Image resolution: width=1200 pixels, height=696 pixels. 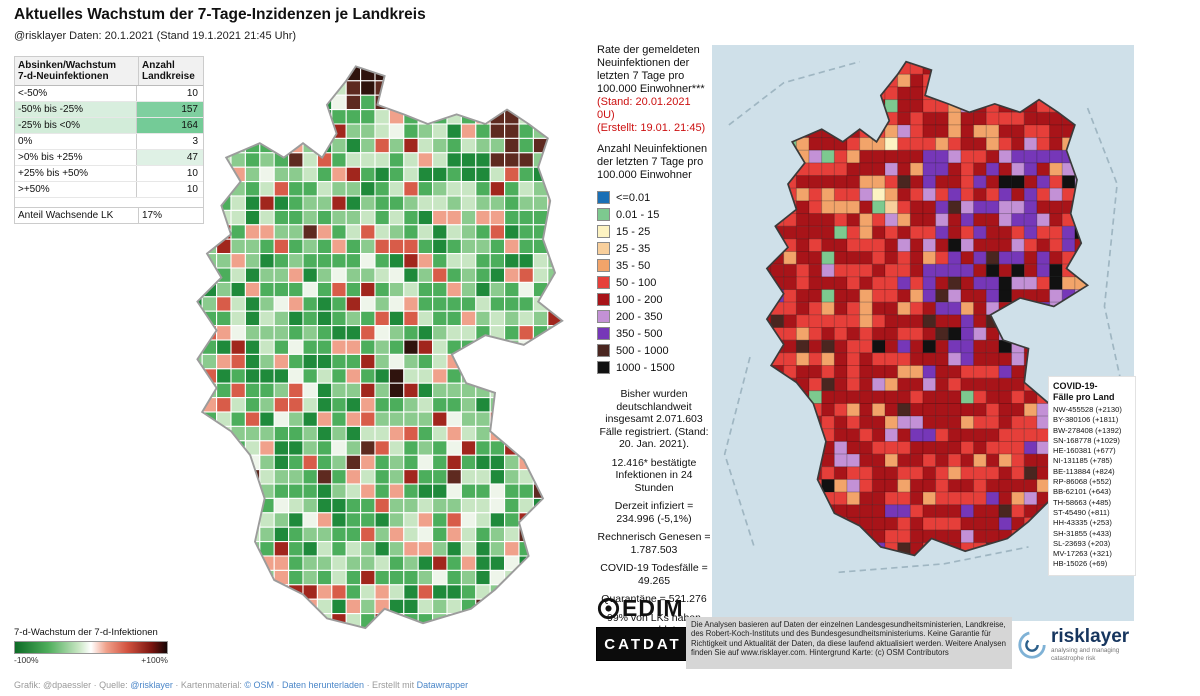 I want to click on cedim-icon, so click(x=608, y=608).